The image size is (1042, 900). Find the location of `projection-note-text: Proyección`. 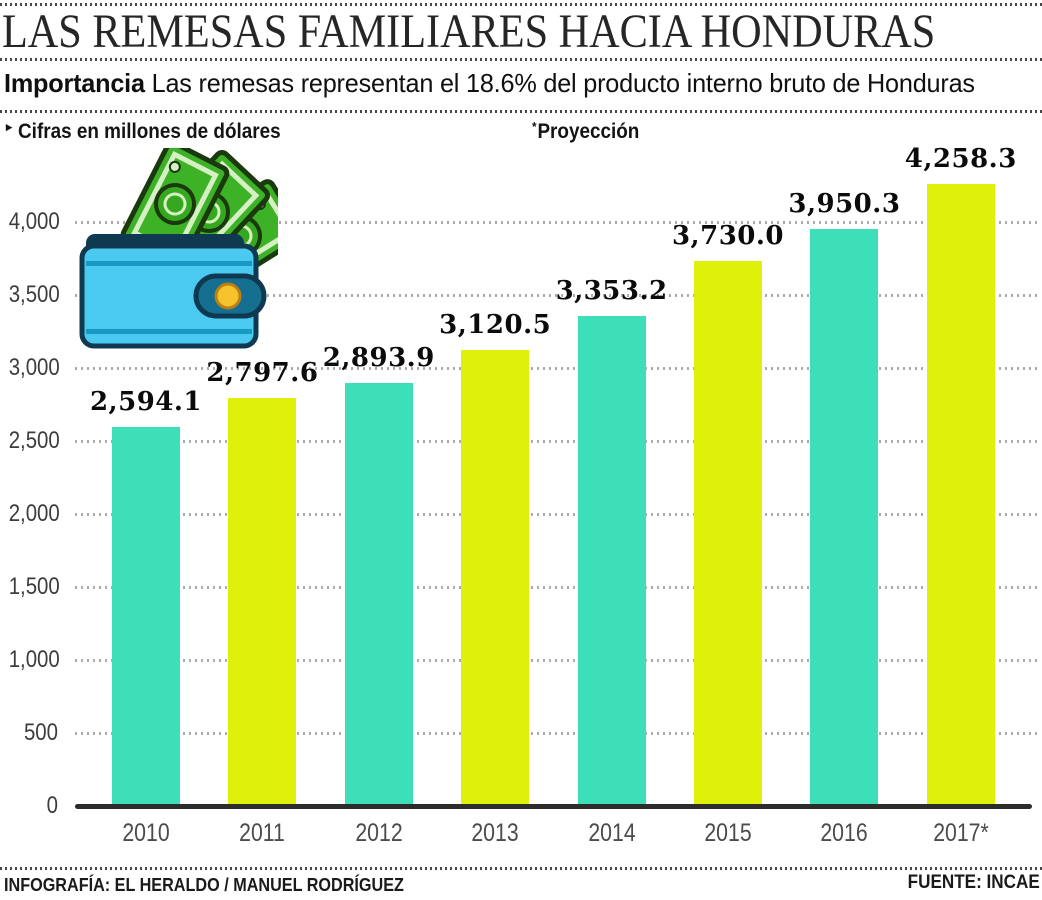

projection-note-text: Proyección is located at coordinates (588, 131).